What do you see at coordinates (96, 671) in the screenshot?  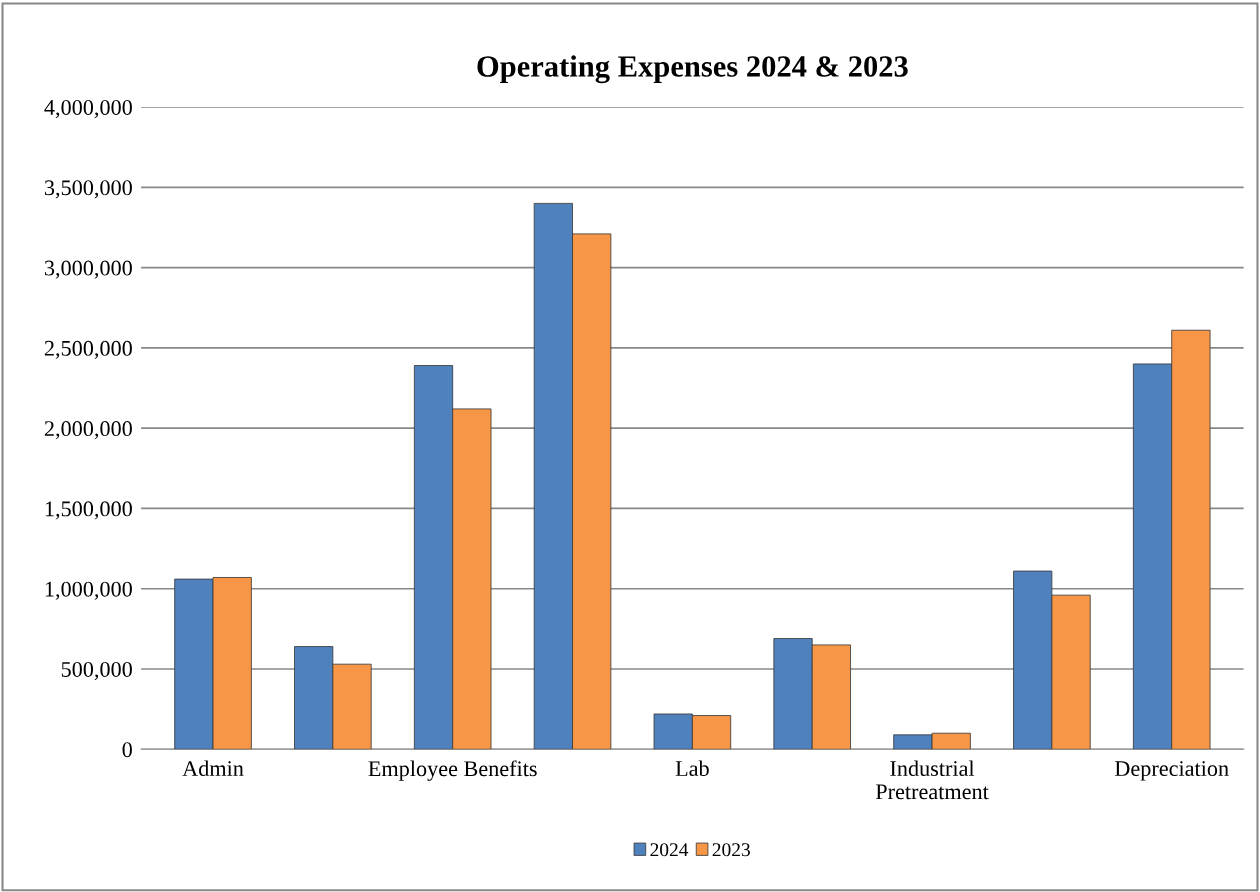 I see `y-tick-label: 500,000` at bounding box center [96, 671].